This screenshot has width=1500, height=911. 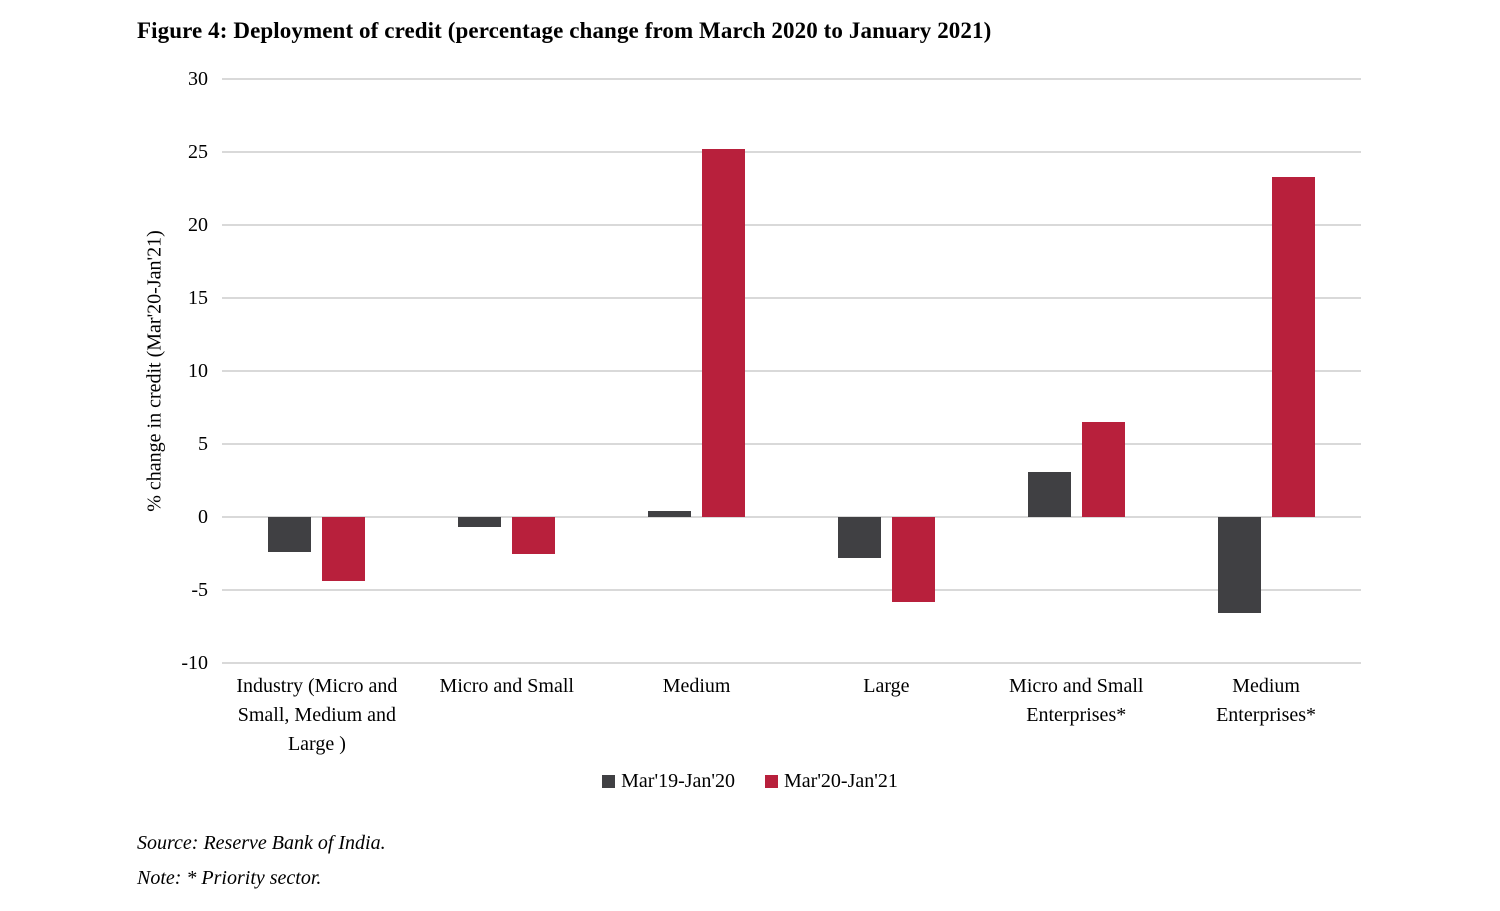 I want to click on bar-series2-cat5, so click(x=1103, y=469).